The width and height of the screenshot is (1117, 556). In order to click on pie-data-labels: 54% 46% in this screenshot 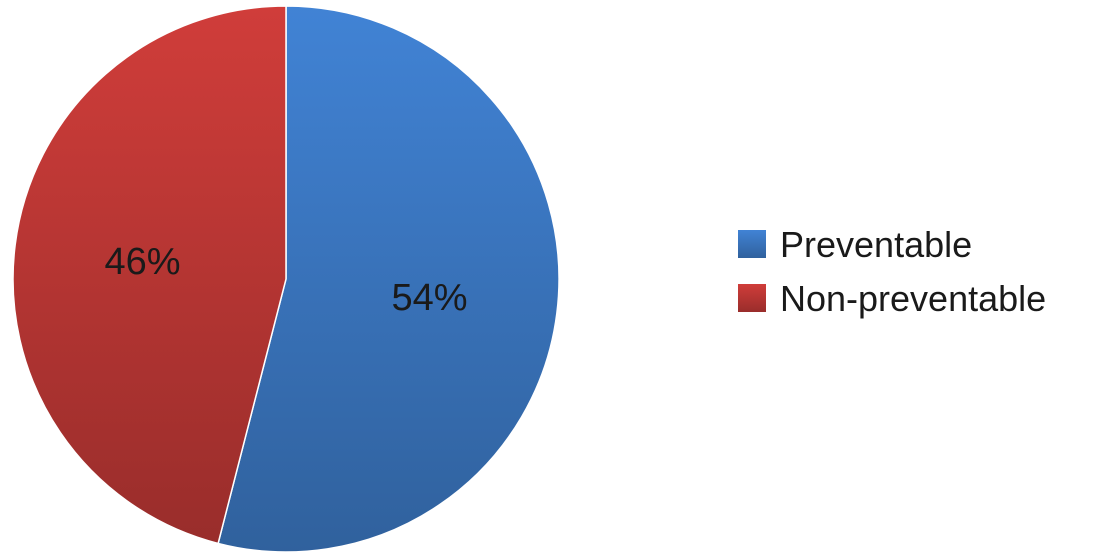, I will do `click(285, 280)`.